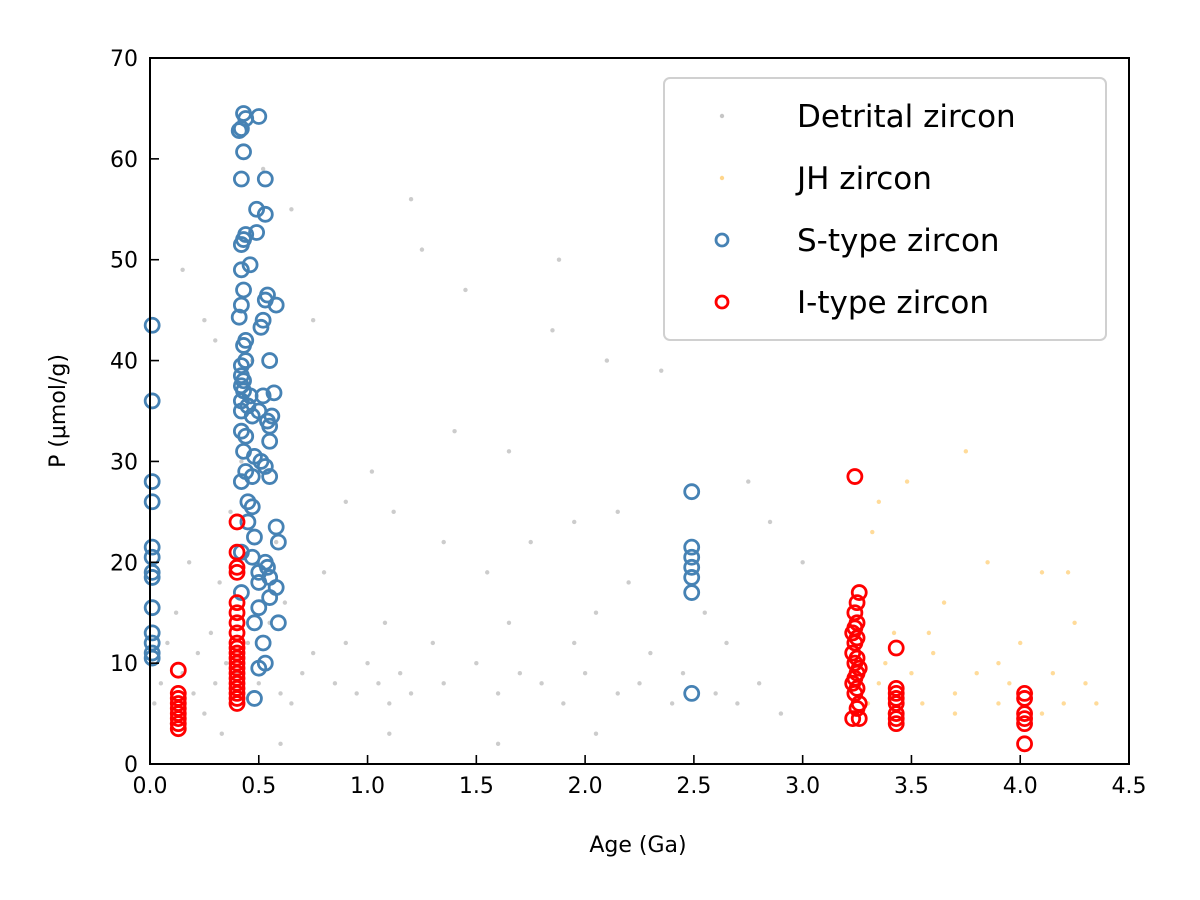 This screenshot has width=1200, height=900. I want to click on y-tick-label: 40, so click(124, 362).